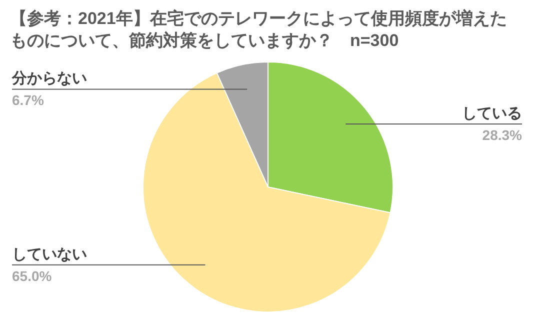 Image resolution: width=536 pixels, height=334 pixels. What do you see at coordinates (32, 276) in the screenshot?
I see `data-label: 65.0%` at bounding box center [32, 276].